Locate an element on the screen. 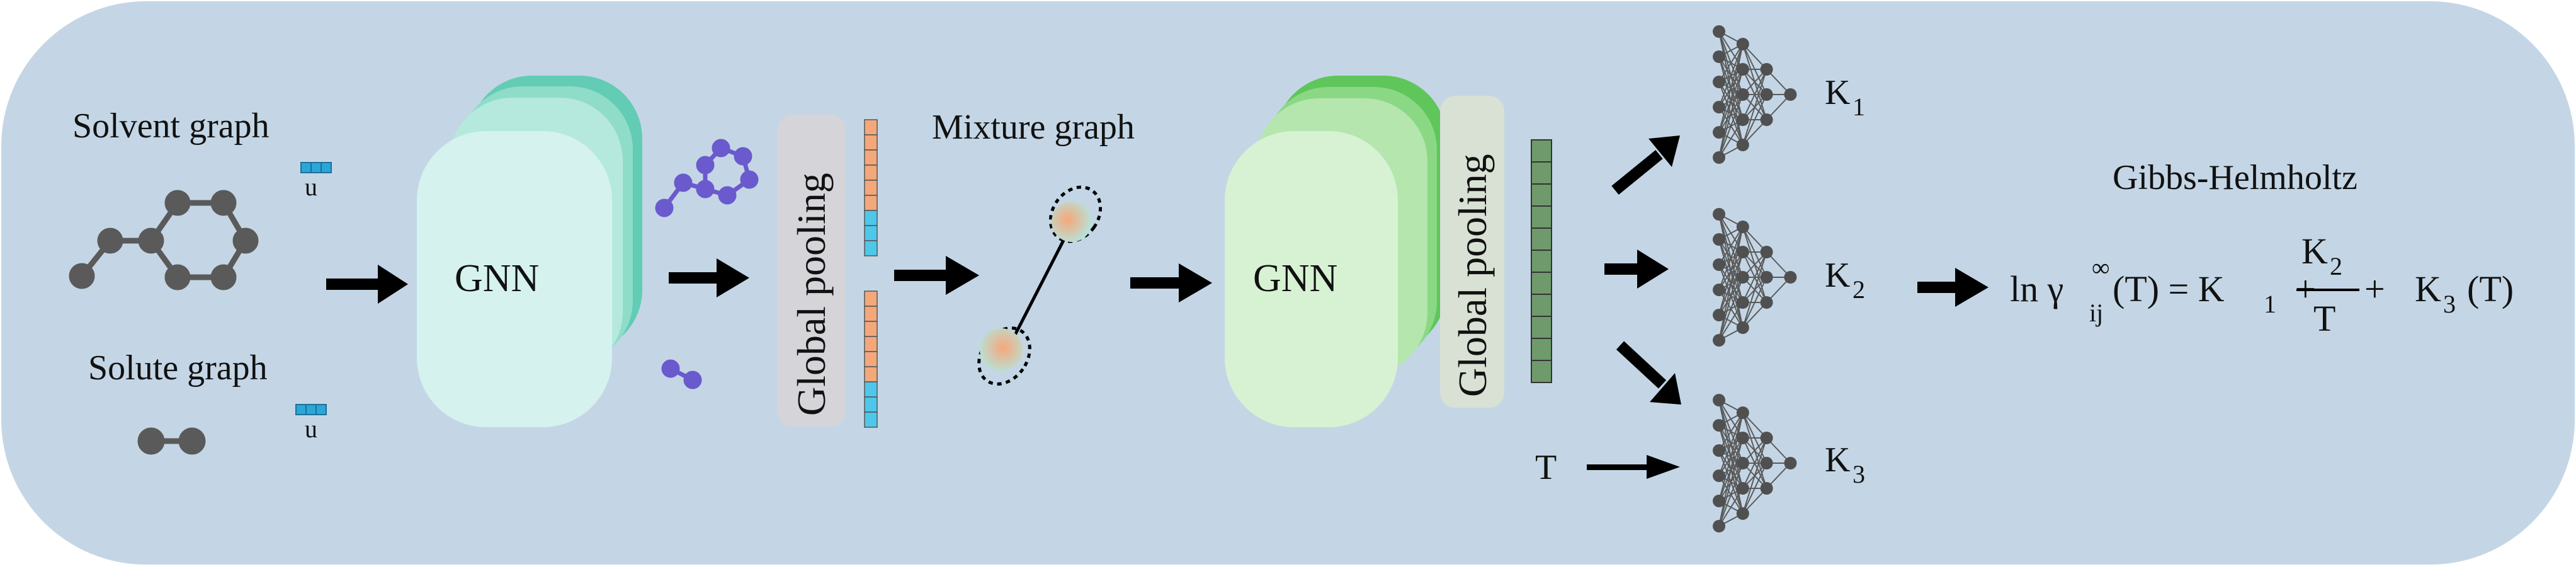  global-pooling-2: Global pooling is located at coordinates (1472, 252).